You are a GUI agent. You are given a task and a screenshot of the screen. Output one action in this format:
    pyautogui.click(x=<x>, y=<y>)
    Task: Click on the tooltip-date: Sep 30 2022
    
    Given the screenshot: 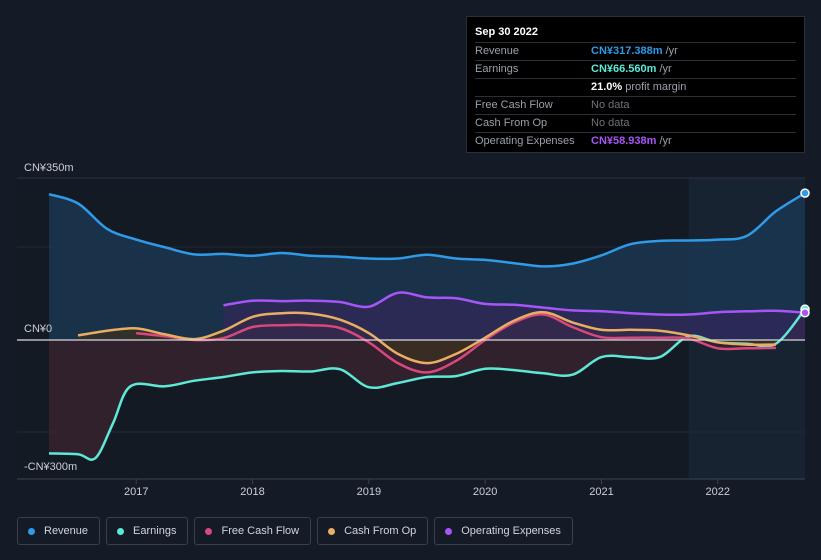 What is the action you would take?
    pyautogui.click(x=635, y=34)
    